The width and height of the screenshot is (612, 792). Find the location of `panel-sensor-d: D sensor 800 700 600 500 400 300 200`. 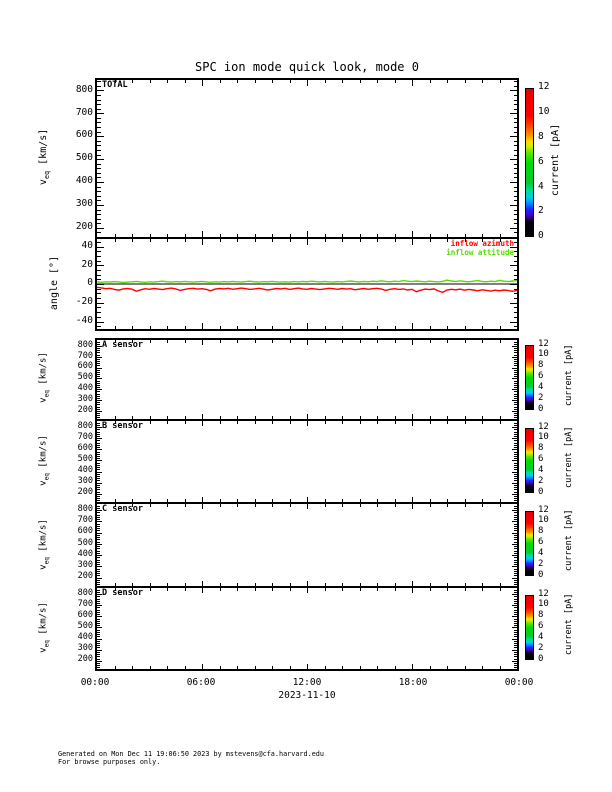

panel-sensor-d: D sensor 800 700 600 500 400 300 200 is located at coordinates (298, 628).